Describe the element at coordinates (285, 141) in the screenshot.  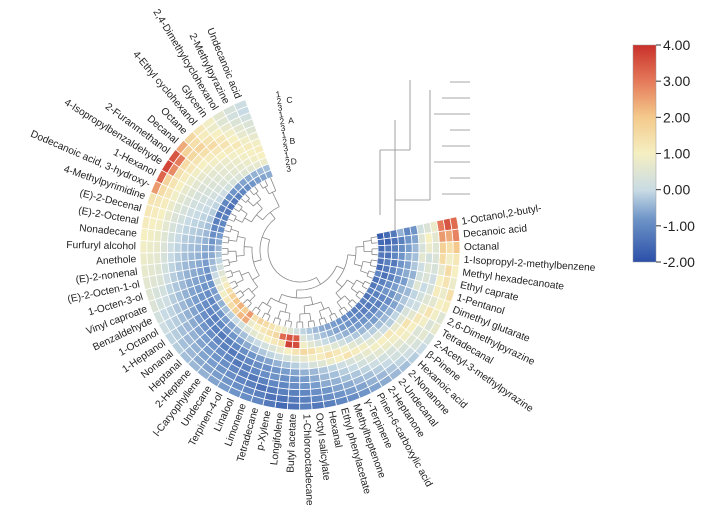
I see `column-label: 2` at that location.